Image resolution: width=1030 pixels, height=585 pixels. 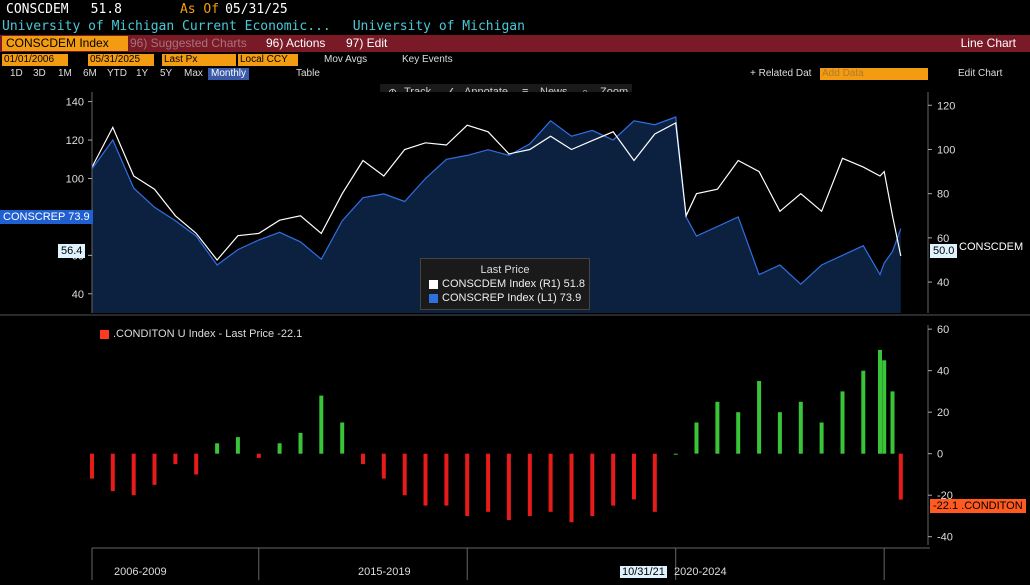 What do you see at coordinates (946, 506) in the screenshot?
I see `condition-value: -22.1` at bounding box center [946, 506].